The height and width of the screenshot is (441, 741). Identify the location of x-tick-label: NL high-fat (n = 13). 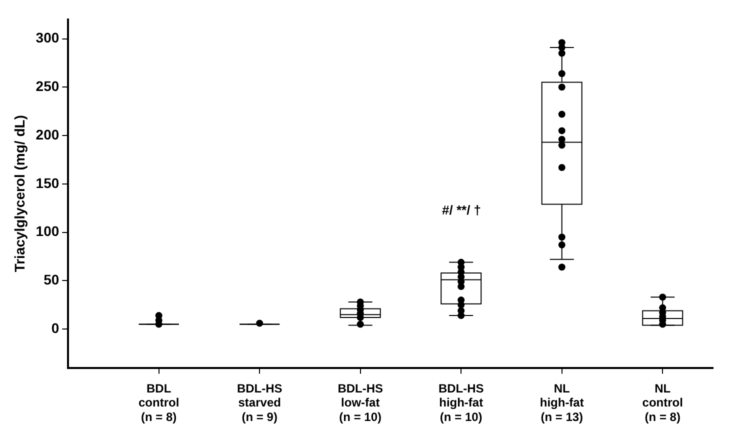
(562, 402).